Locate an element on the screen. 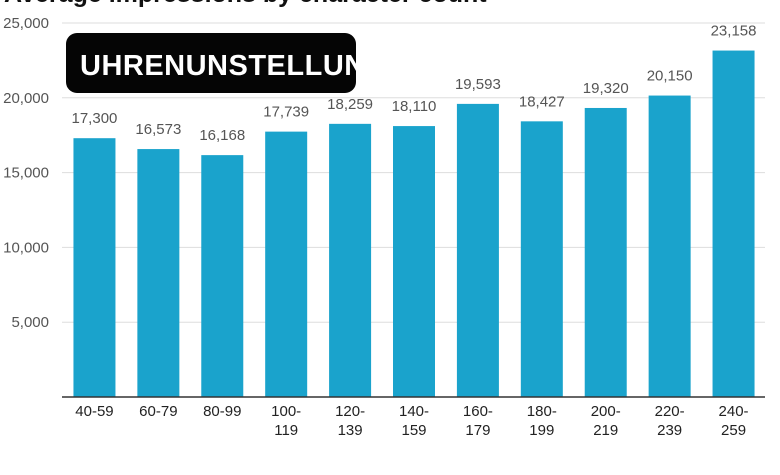  x-tick-label-line: 120- is located at coordinates (350, 411).